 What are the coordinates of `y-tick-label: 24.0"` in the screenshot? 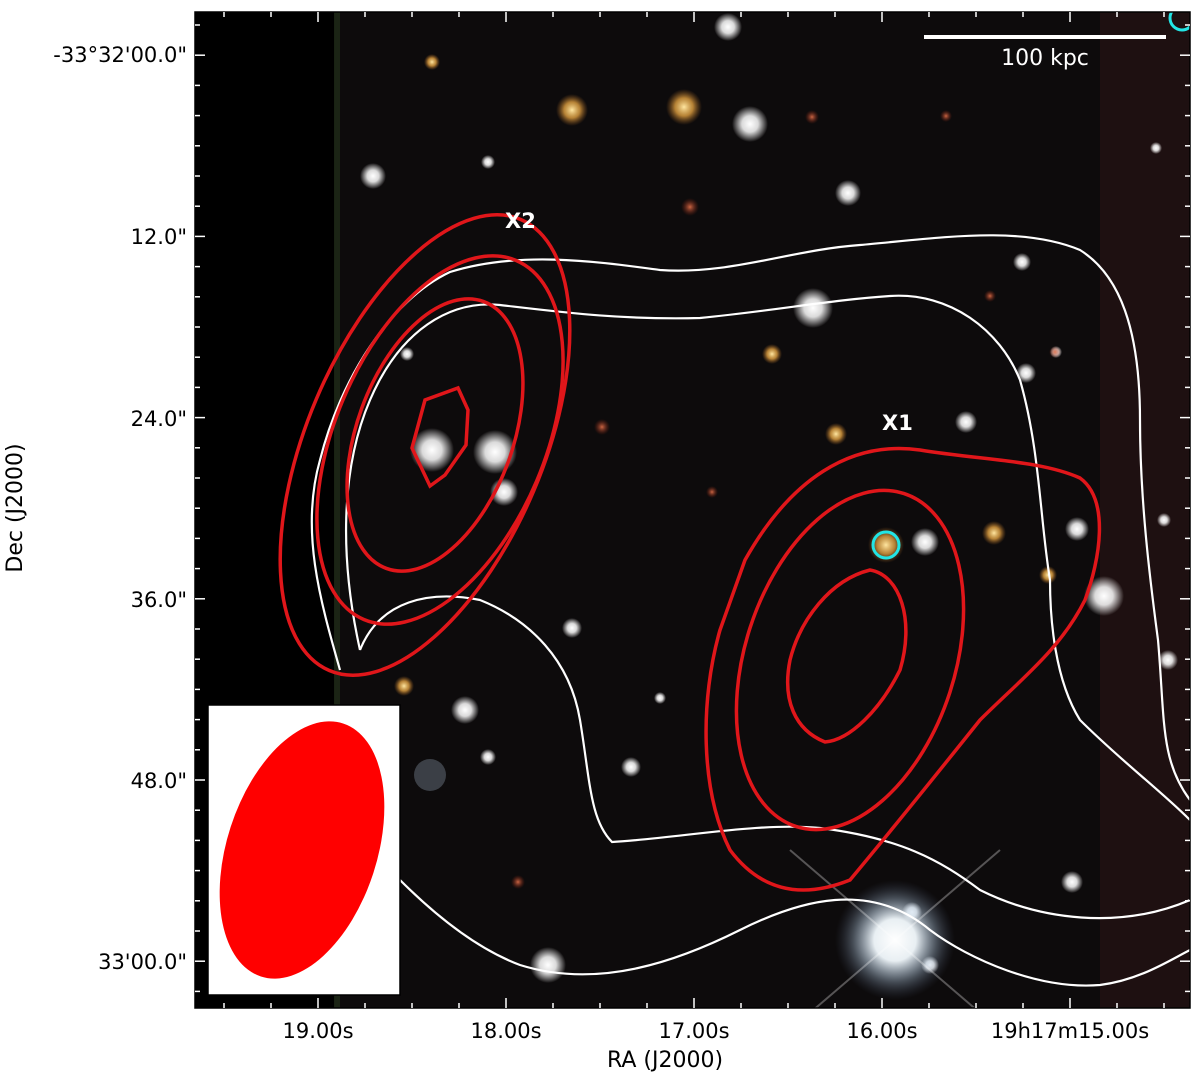 It's located at (159, 419).